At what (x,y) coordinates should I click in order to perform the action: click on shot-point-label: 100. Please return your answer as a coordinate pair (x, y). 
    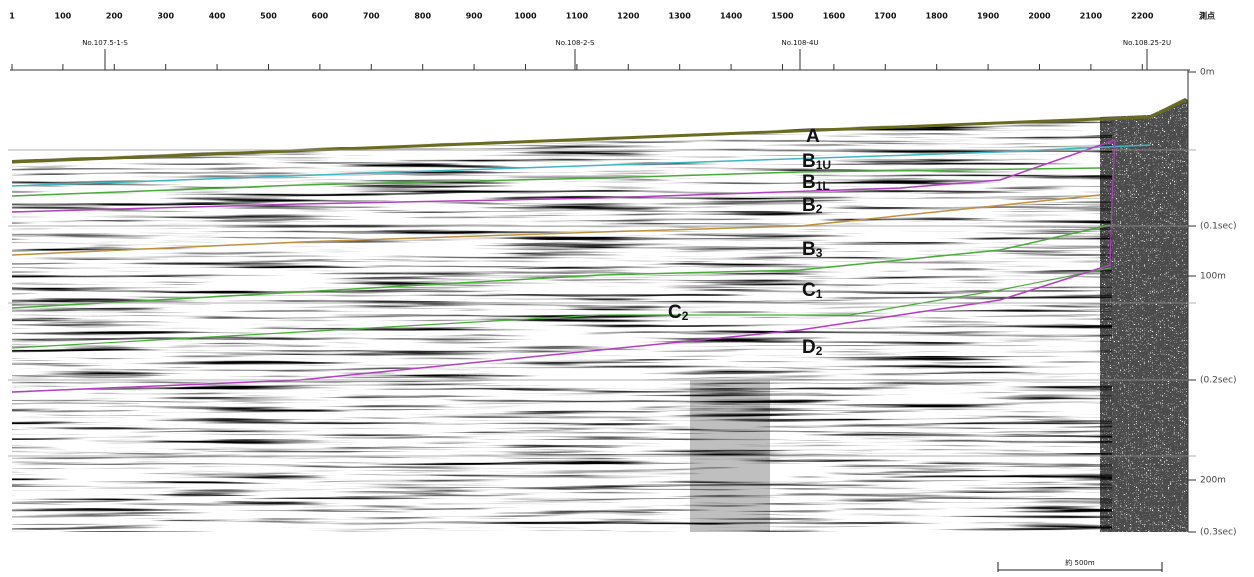
    Looking at the image, I should click on (63, 16).